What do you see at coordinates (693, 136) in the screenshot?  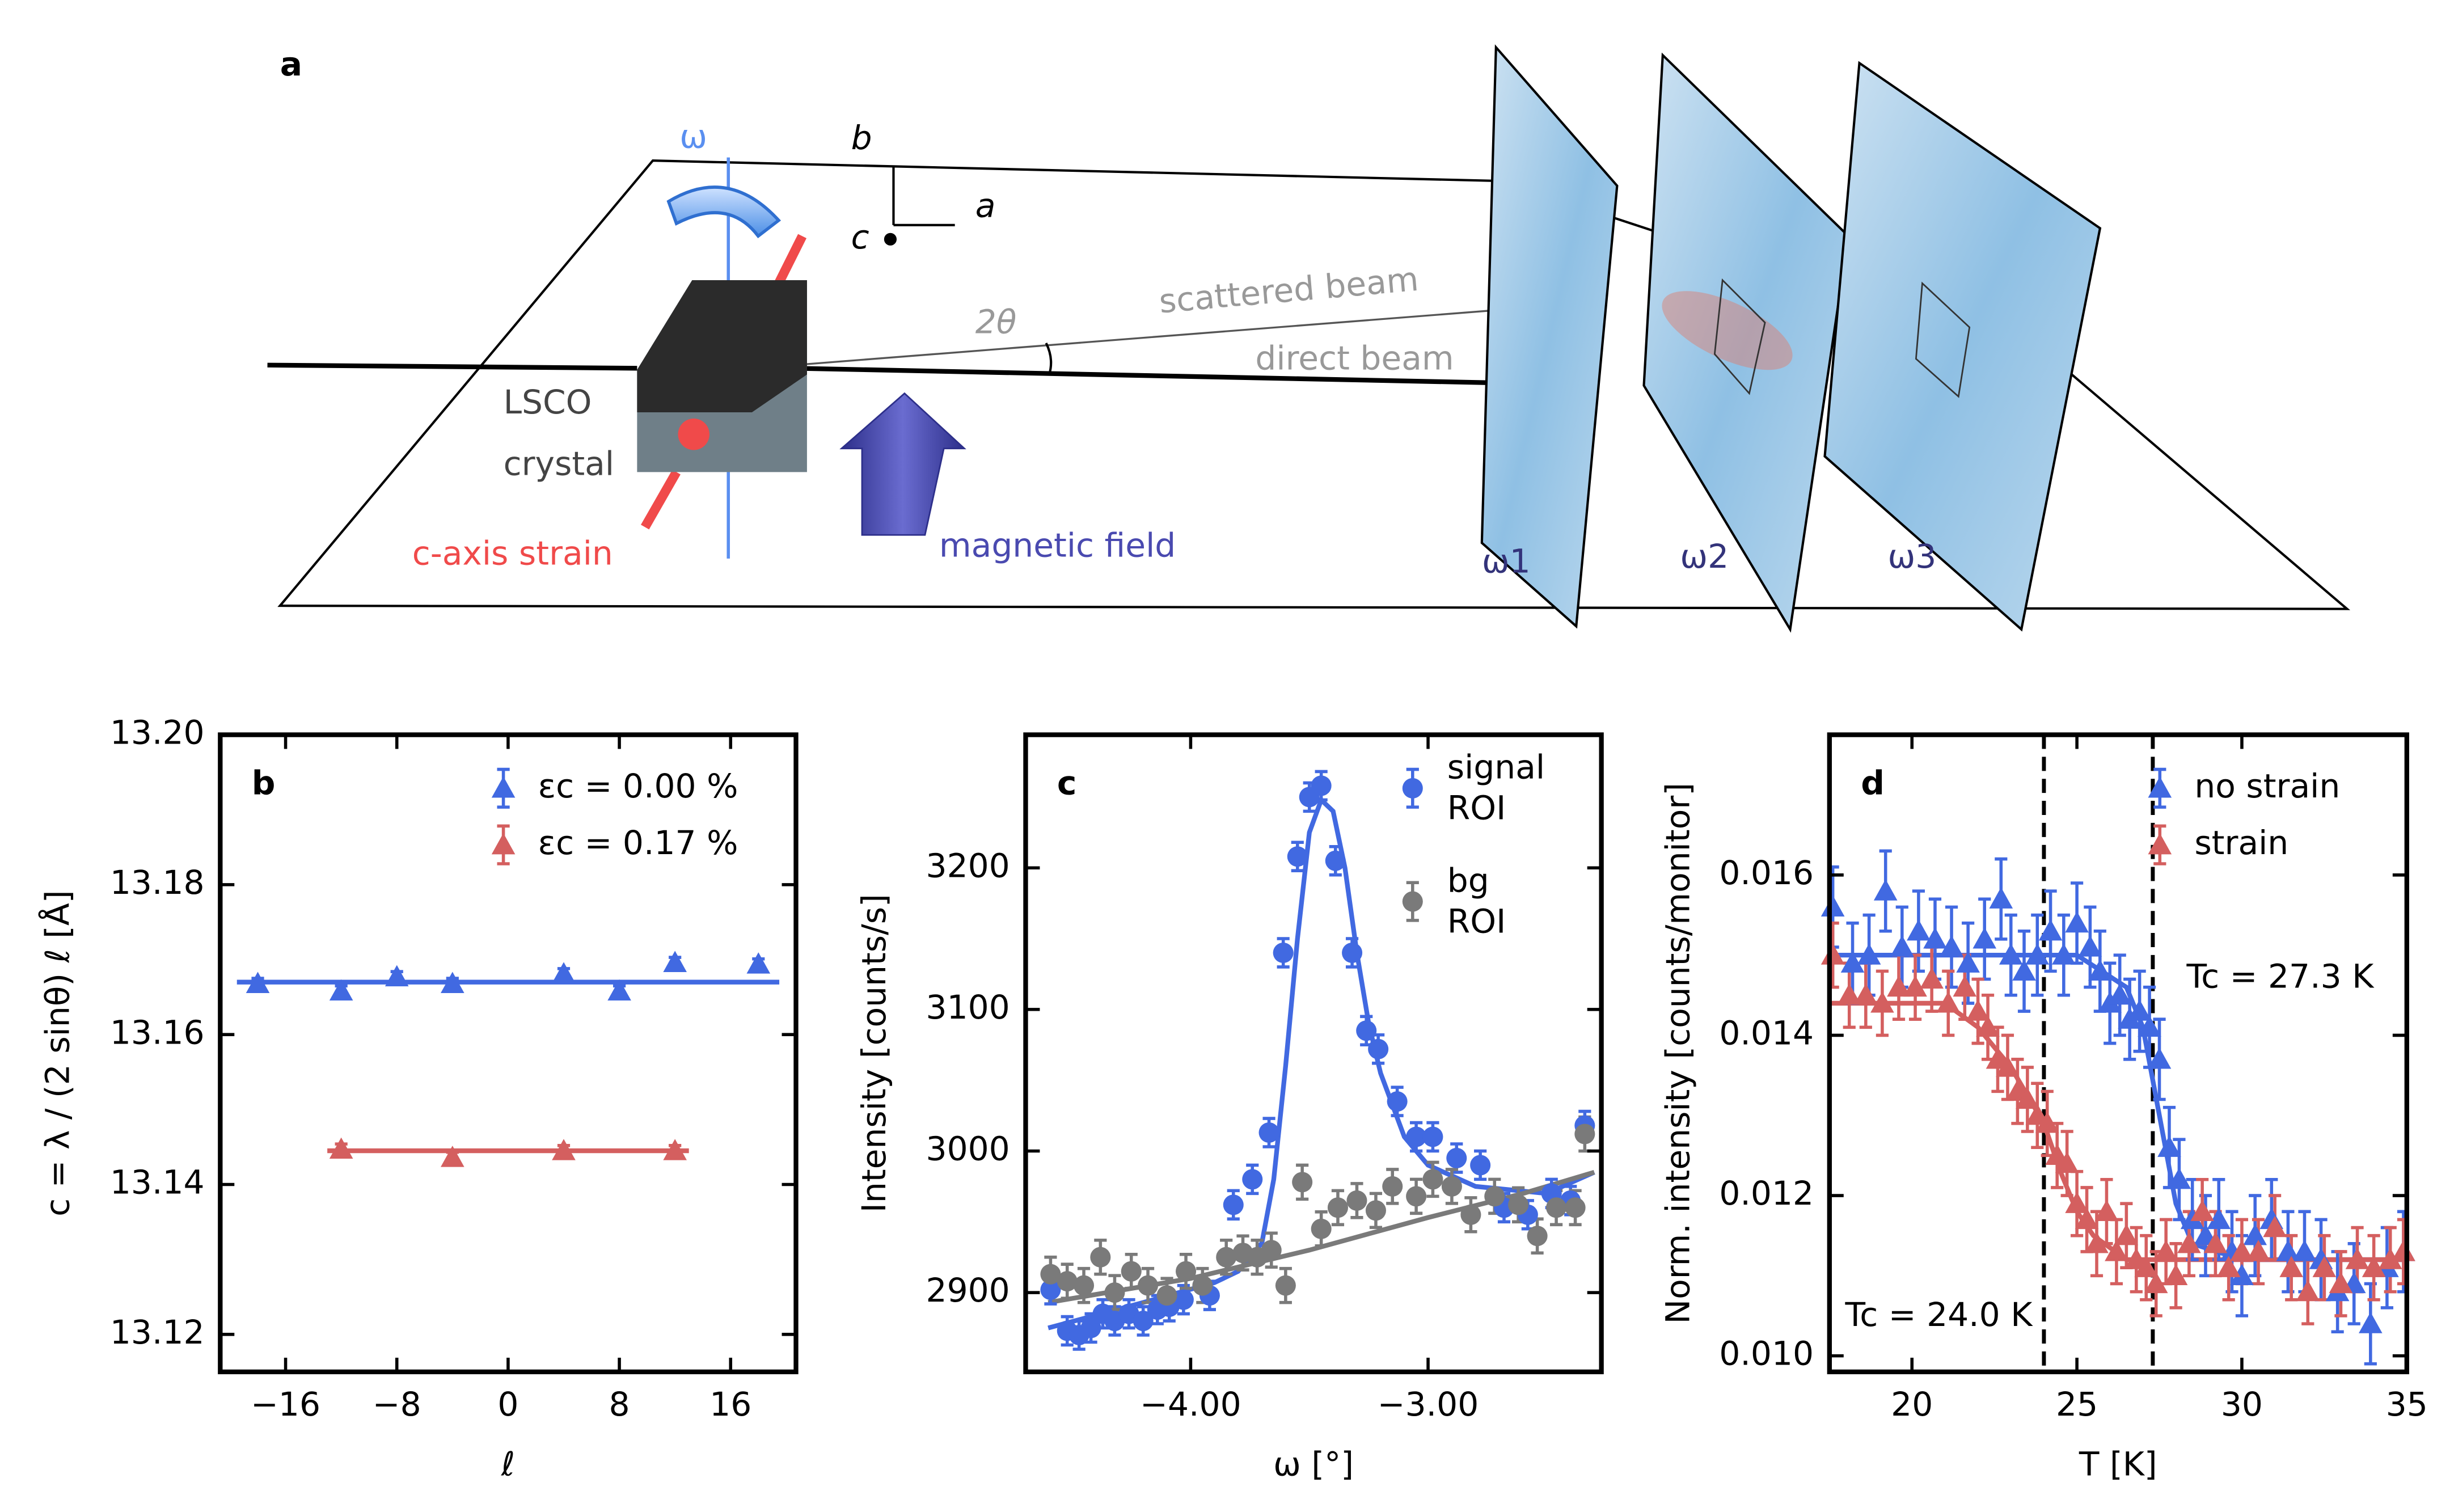 I see `omega-label: ω` at bounding box center [693, 136].